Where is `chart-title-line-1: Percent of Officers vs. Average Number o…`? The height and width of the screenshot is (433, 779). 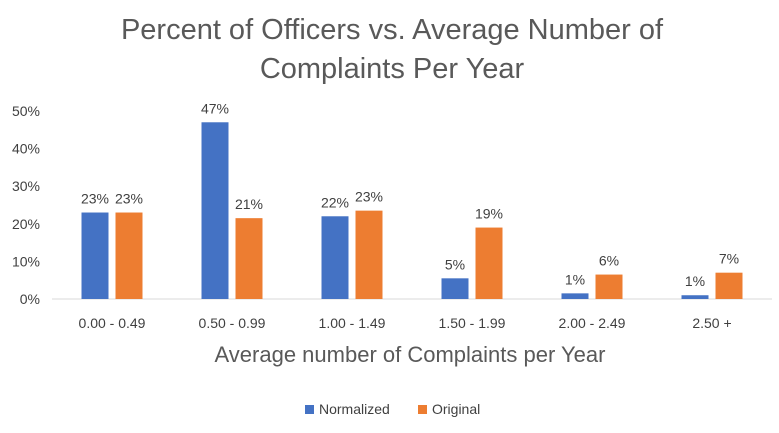
chart-title-line-1: Percent of Officers vs. Average Number o… is located at coordinates (392, 30).